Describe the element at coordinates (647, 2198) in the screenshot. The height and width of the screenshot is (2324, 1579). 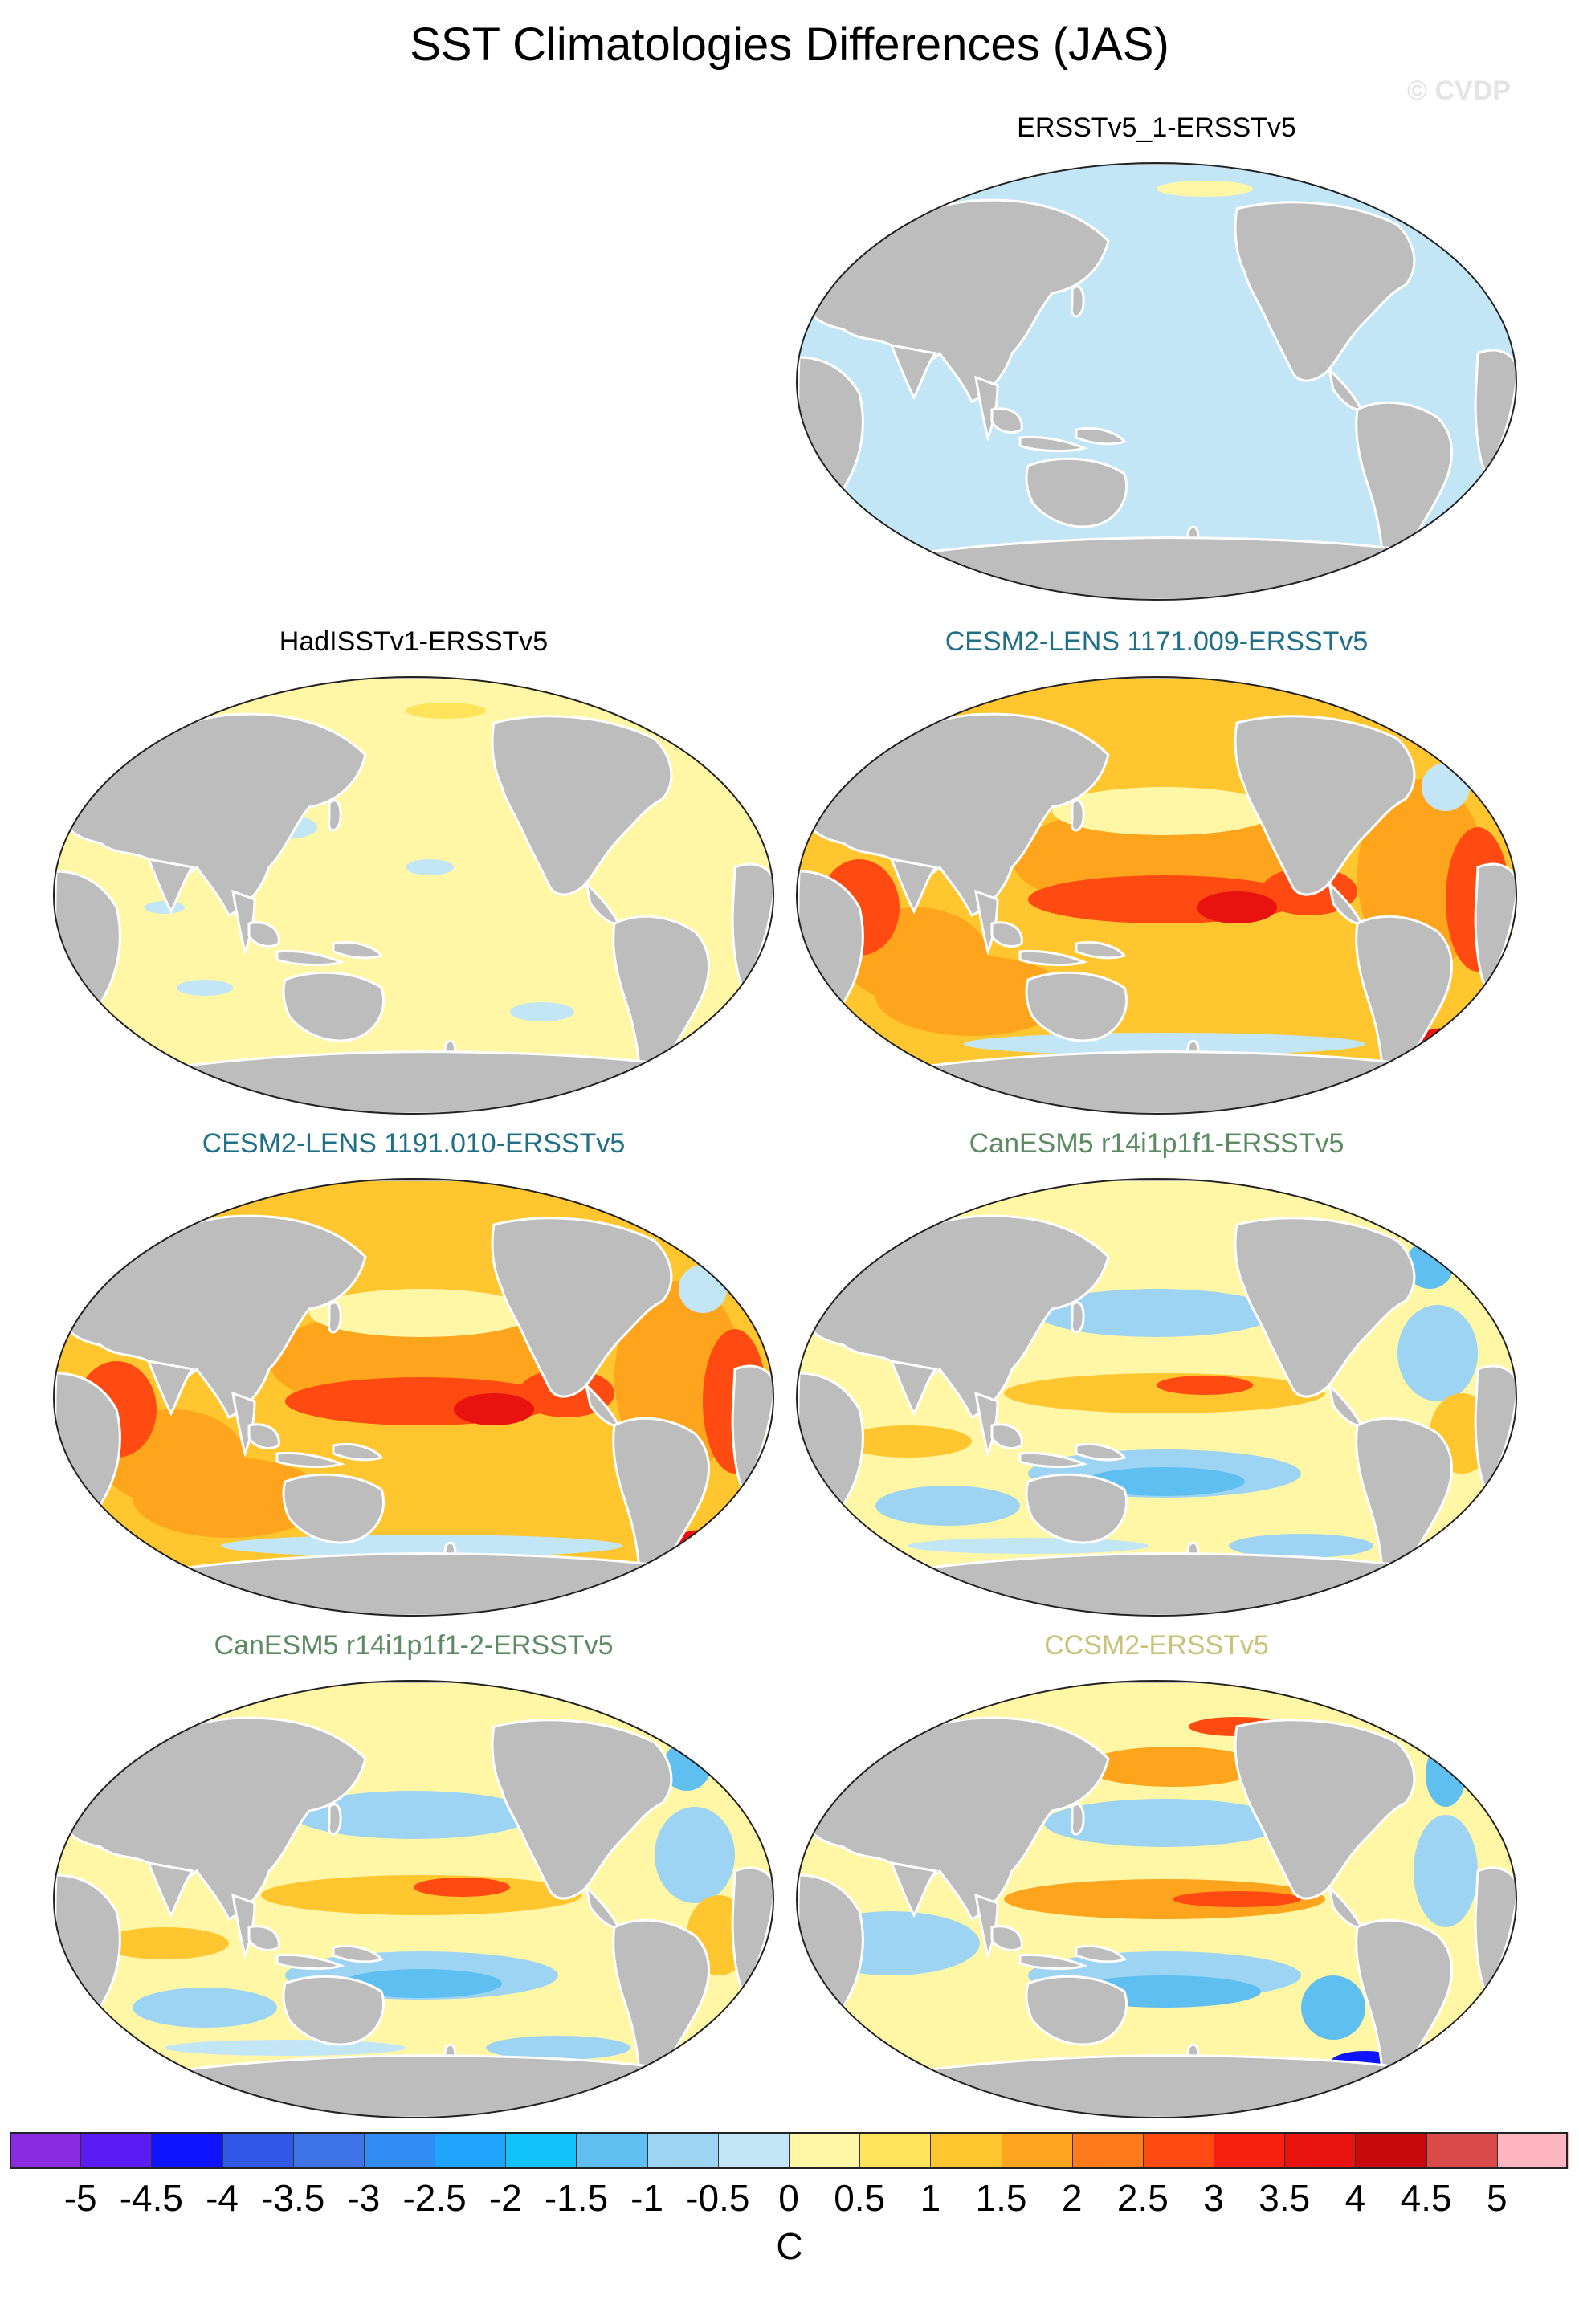
I see `colorbar-tick-label: -1` at that location.